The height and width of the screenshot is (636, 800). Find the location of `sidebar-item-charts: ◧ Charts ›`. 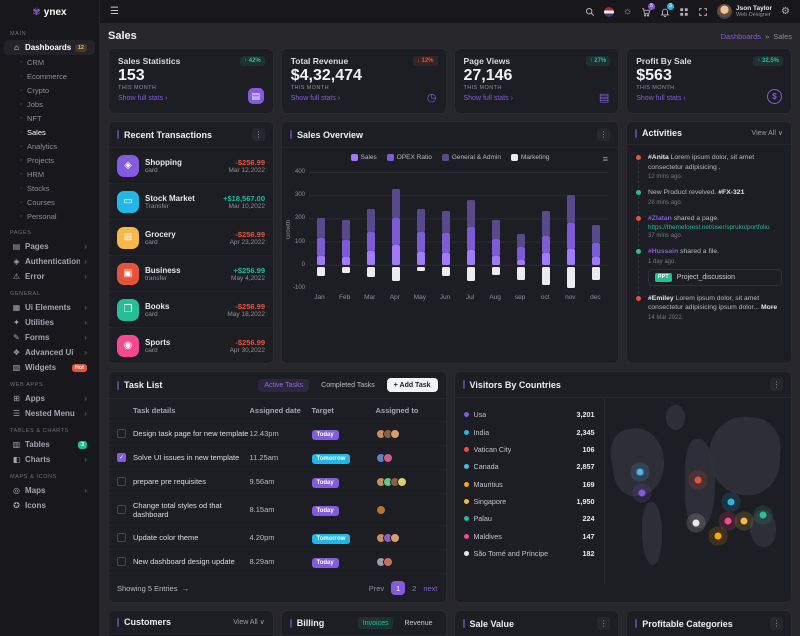

sidebar-item-charts: ◧ Charts › is located at coordinates (49, 459).